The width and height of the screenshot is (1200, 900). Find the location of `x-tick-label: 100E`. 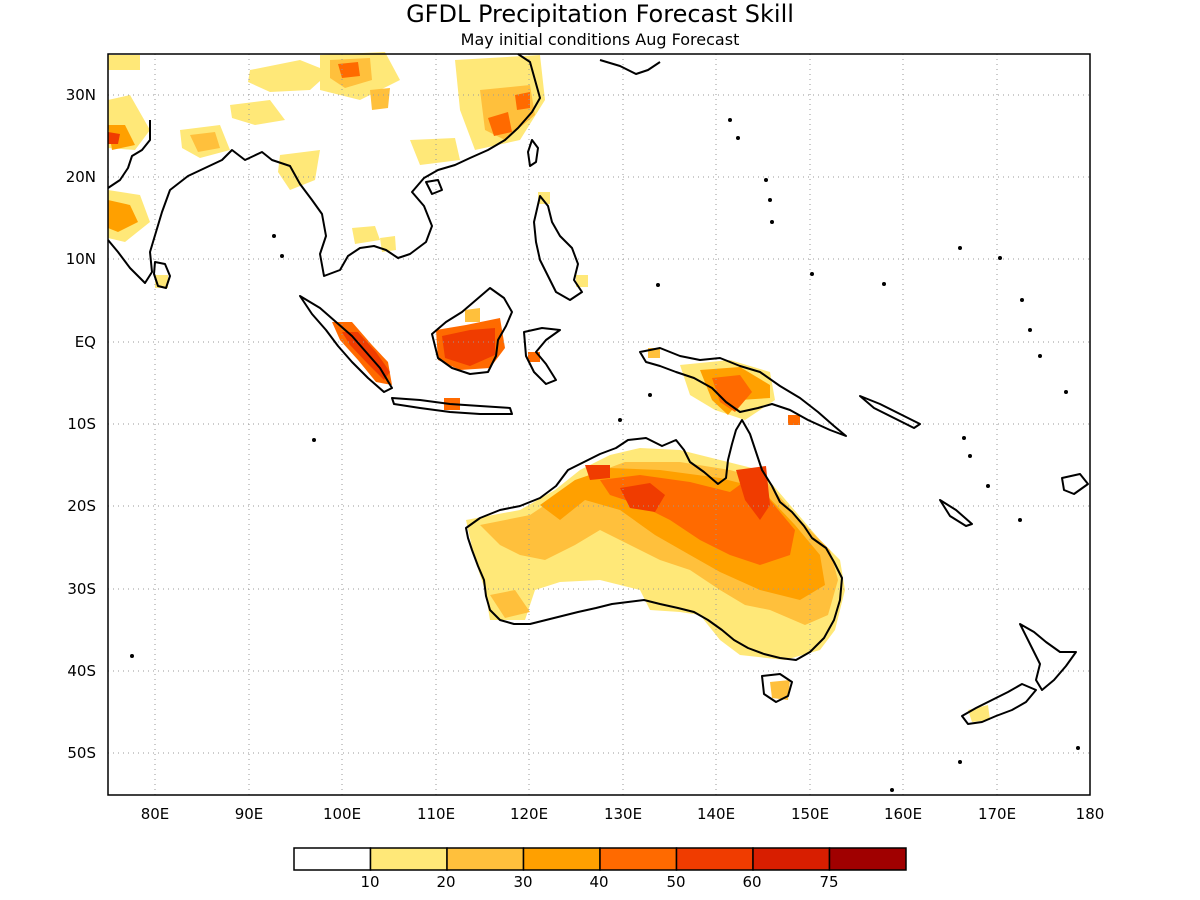

x-tick-label: 100E is located at coordinates (342, 814).